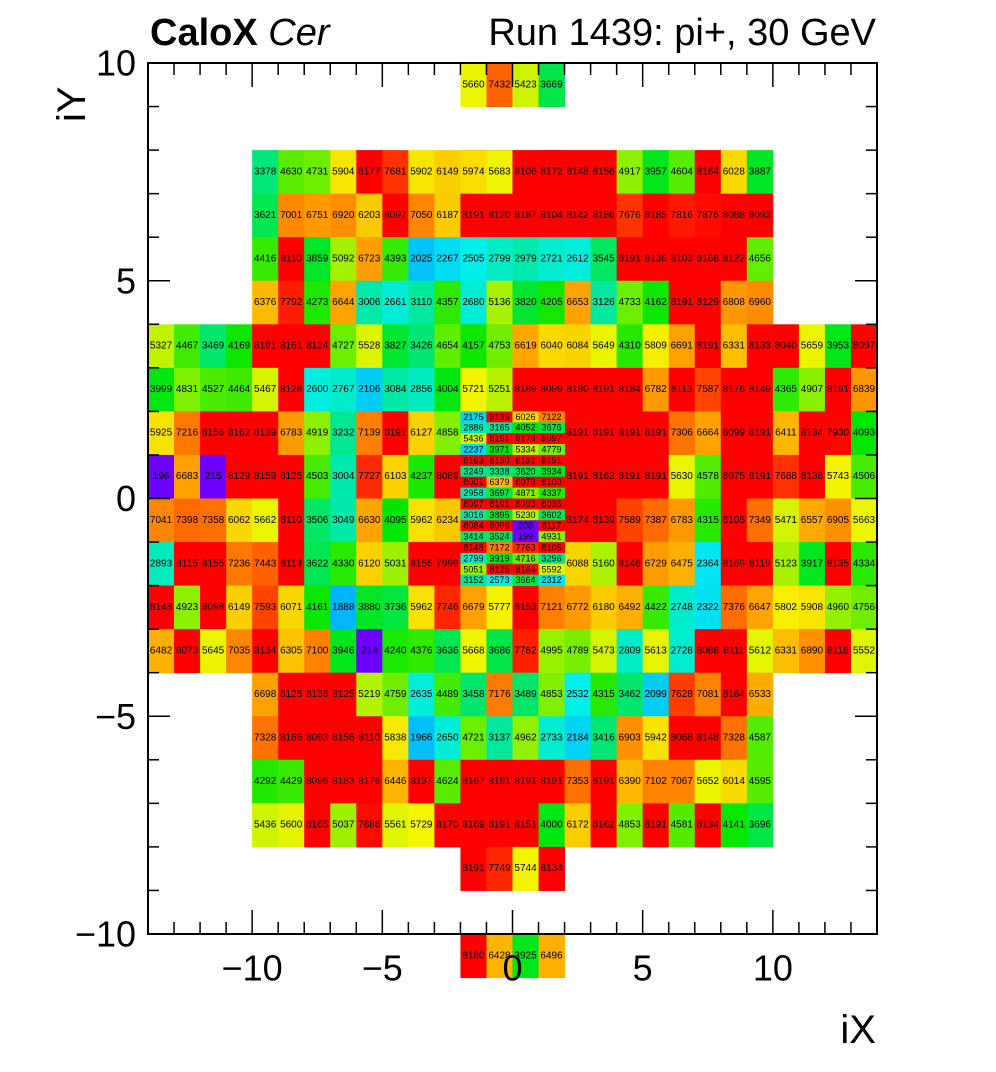 The height and width of the screenshot is (1072, 996). I want to click on y-tick-label: 0, so click(126, 498).